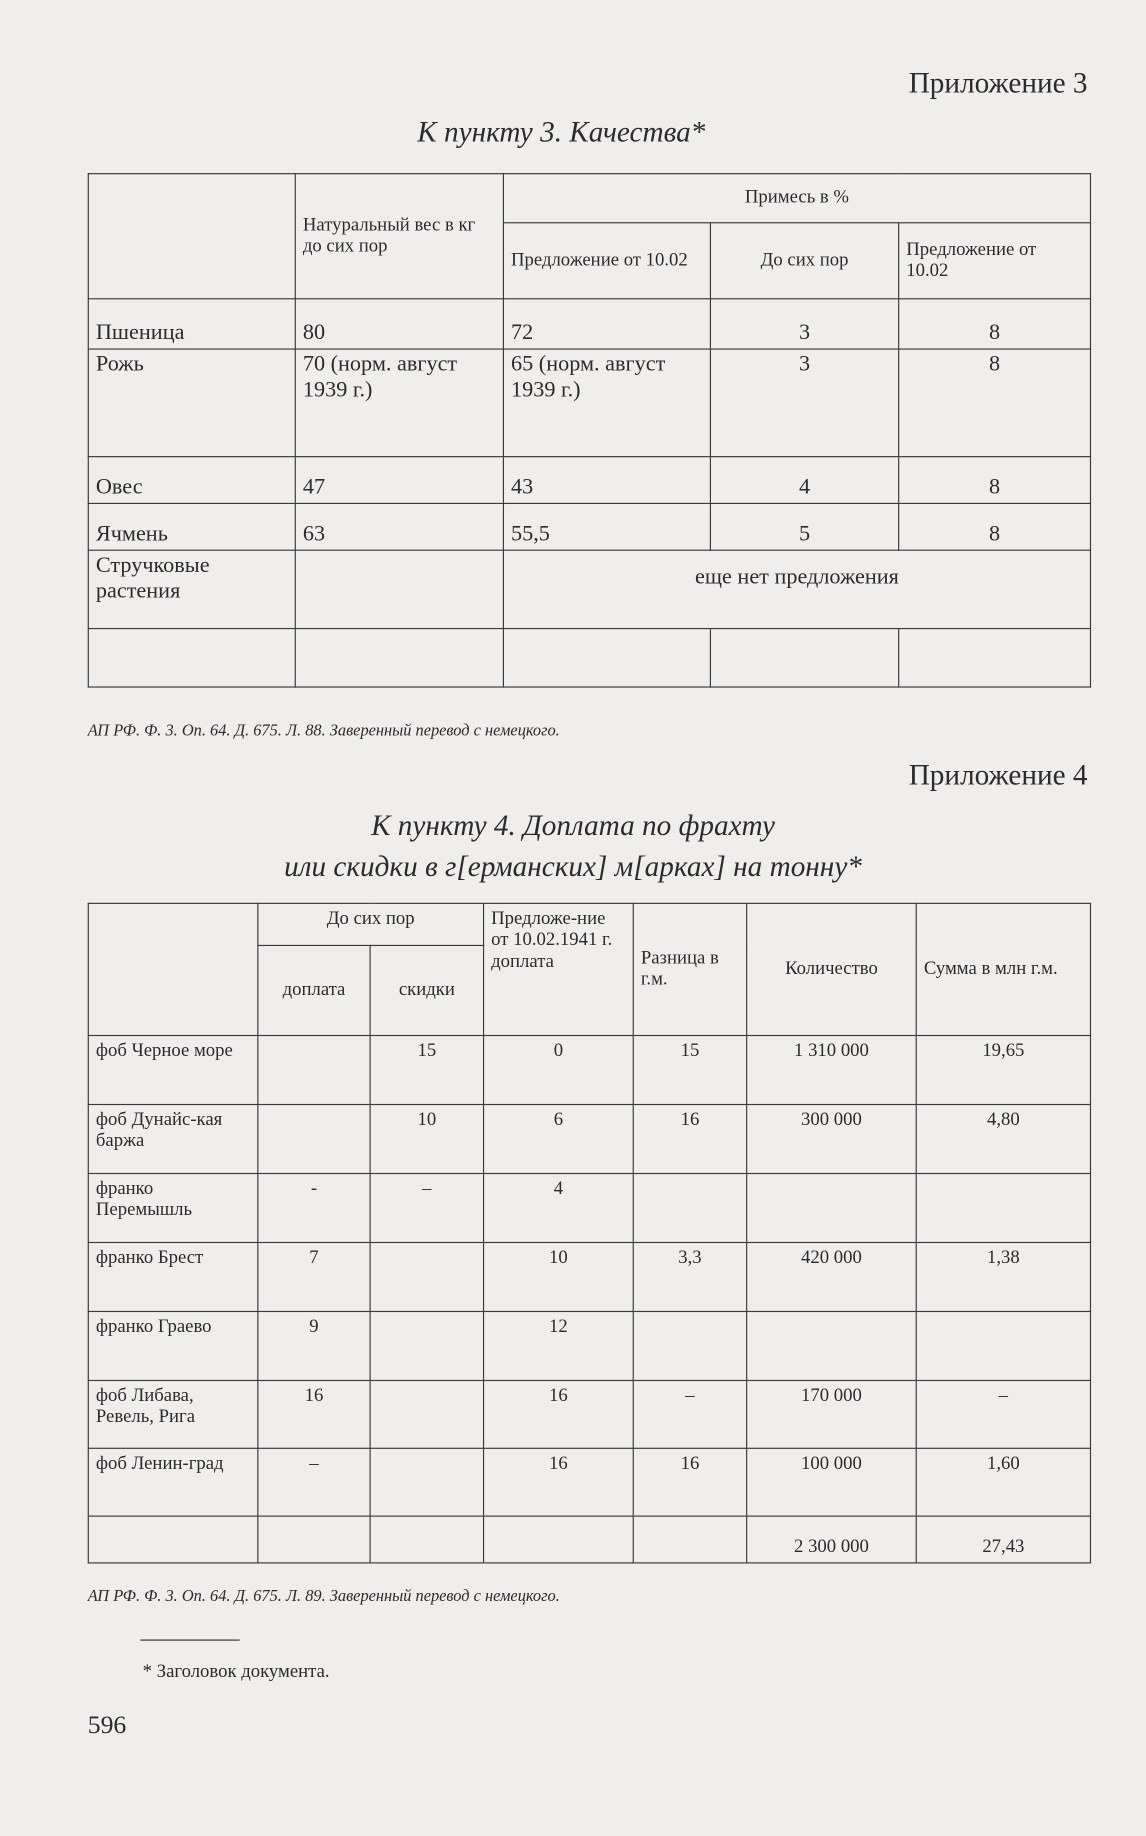 This screenshot has height=1836, width=1146. Describe the element at coordinates (1003, 1139) in the screenshot. I see `cell: 4,80` at that location.